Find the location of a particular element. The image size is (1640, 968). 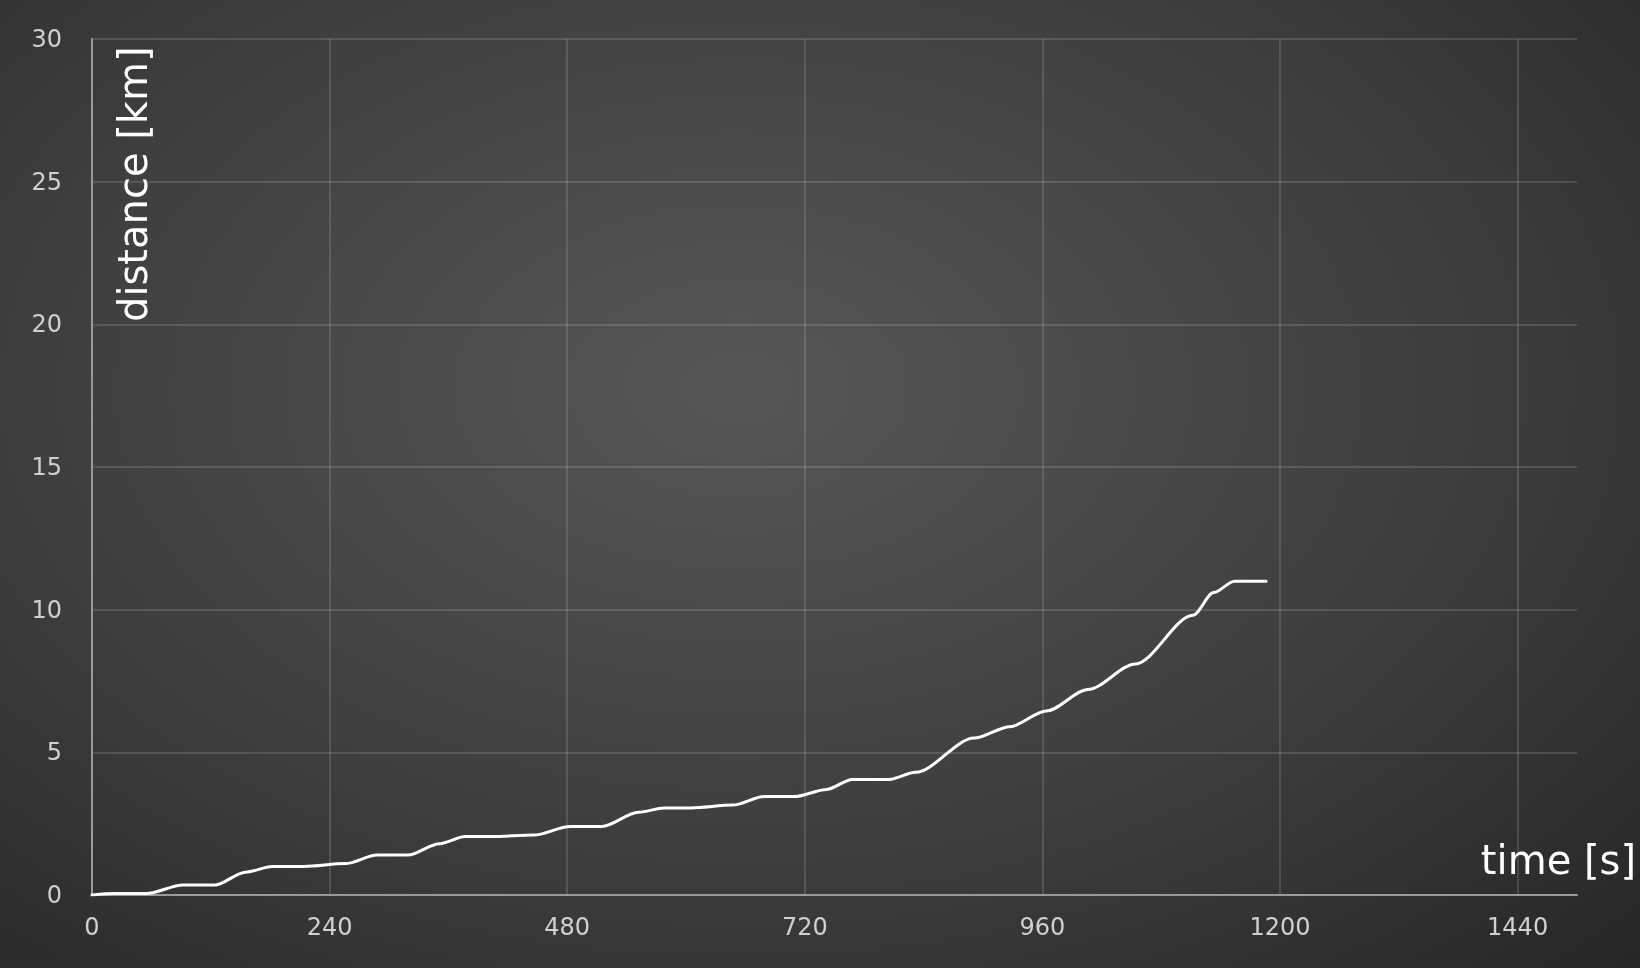

x-tick-label: 1440 is located at coordinates (1518, 927).